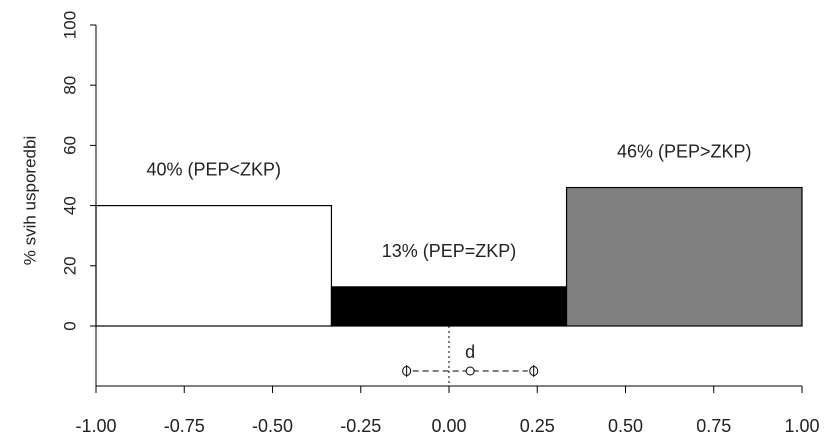  I want to click on bar-label-1: 13% (PEP=ZKP), so click(449, 251).